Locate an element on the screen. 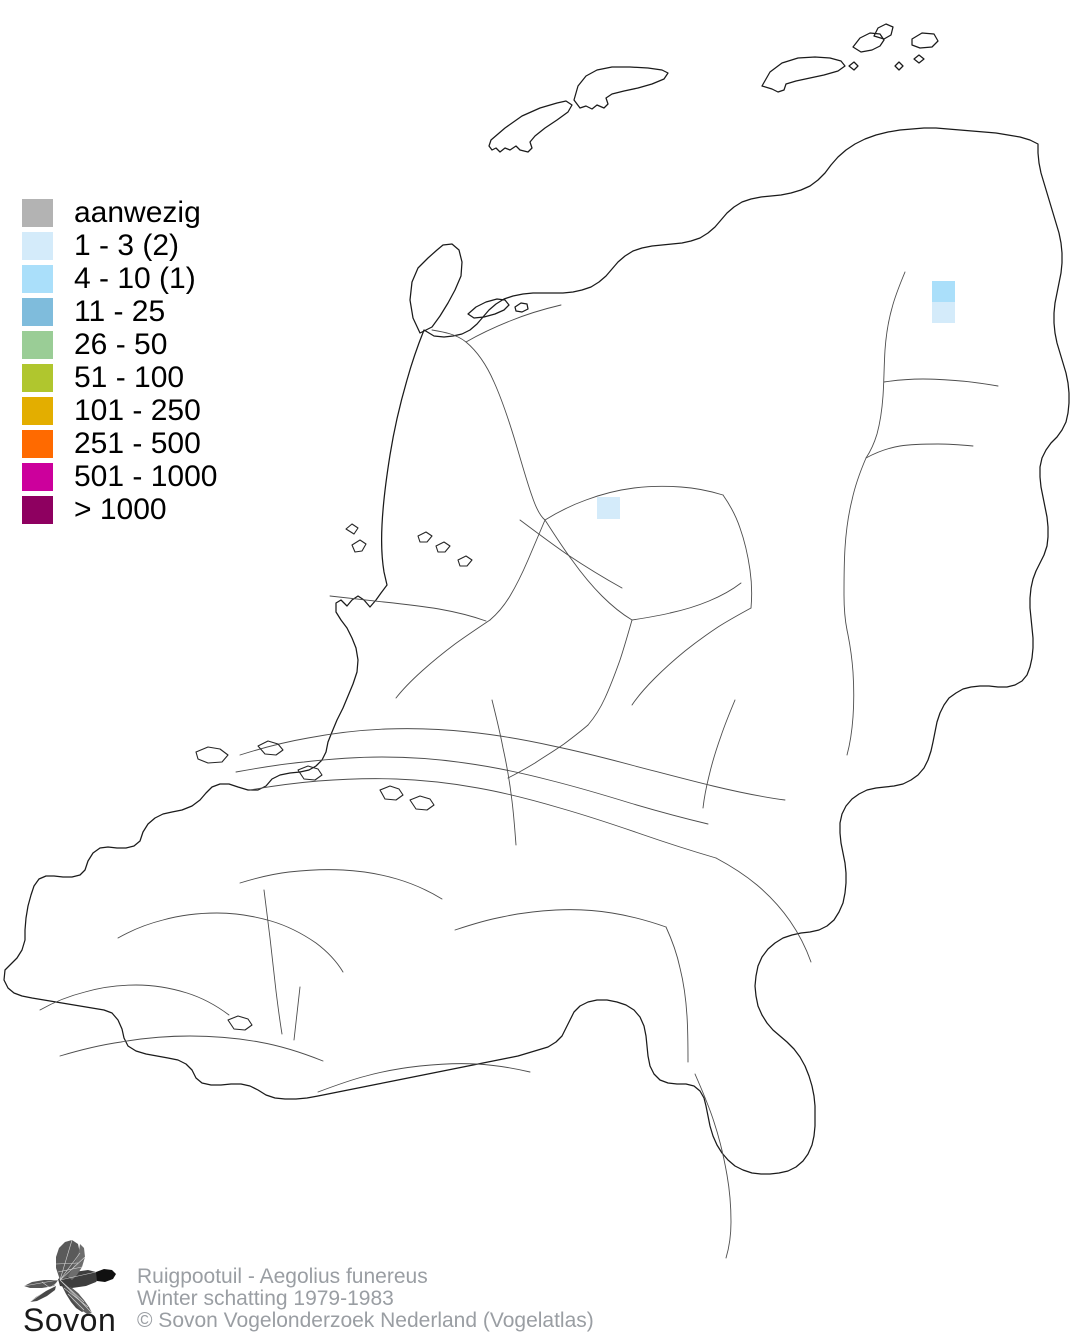 The image size is (1074, 1340). islet-vlieland-east is located at coordinates (521, 307).